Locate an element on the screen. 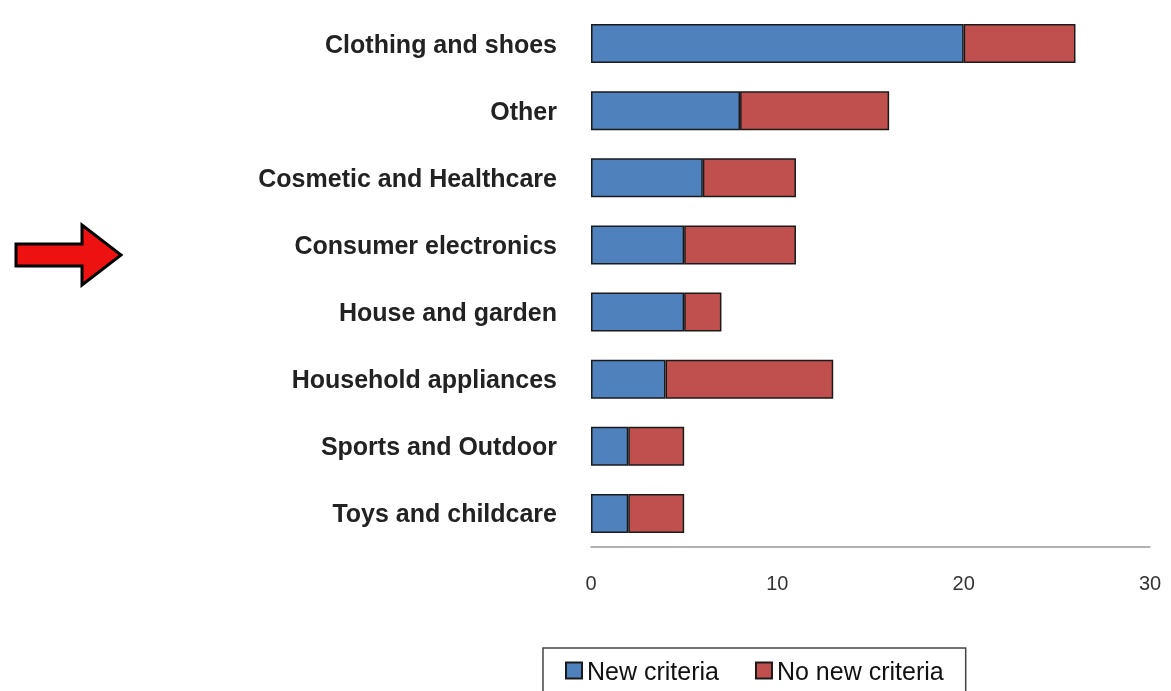  y-tick-label: Other is located at coordinates (524, 110).